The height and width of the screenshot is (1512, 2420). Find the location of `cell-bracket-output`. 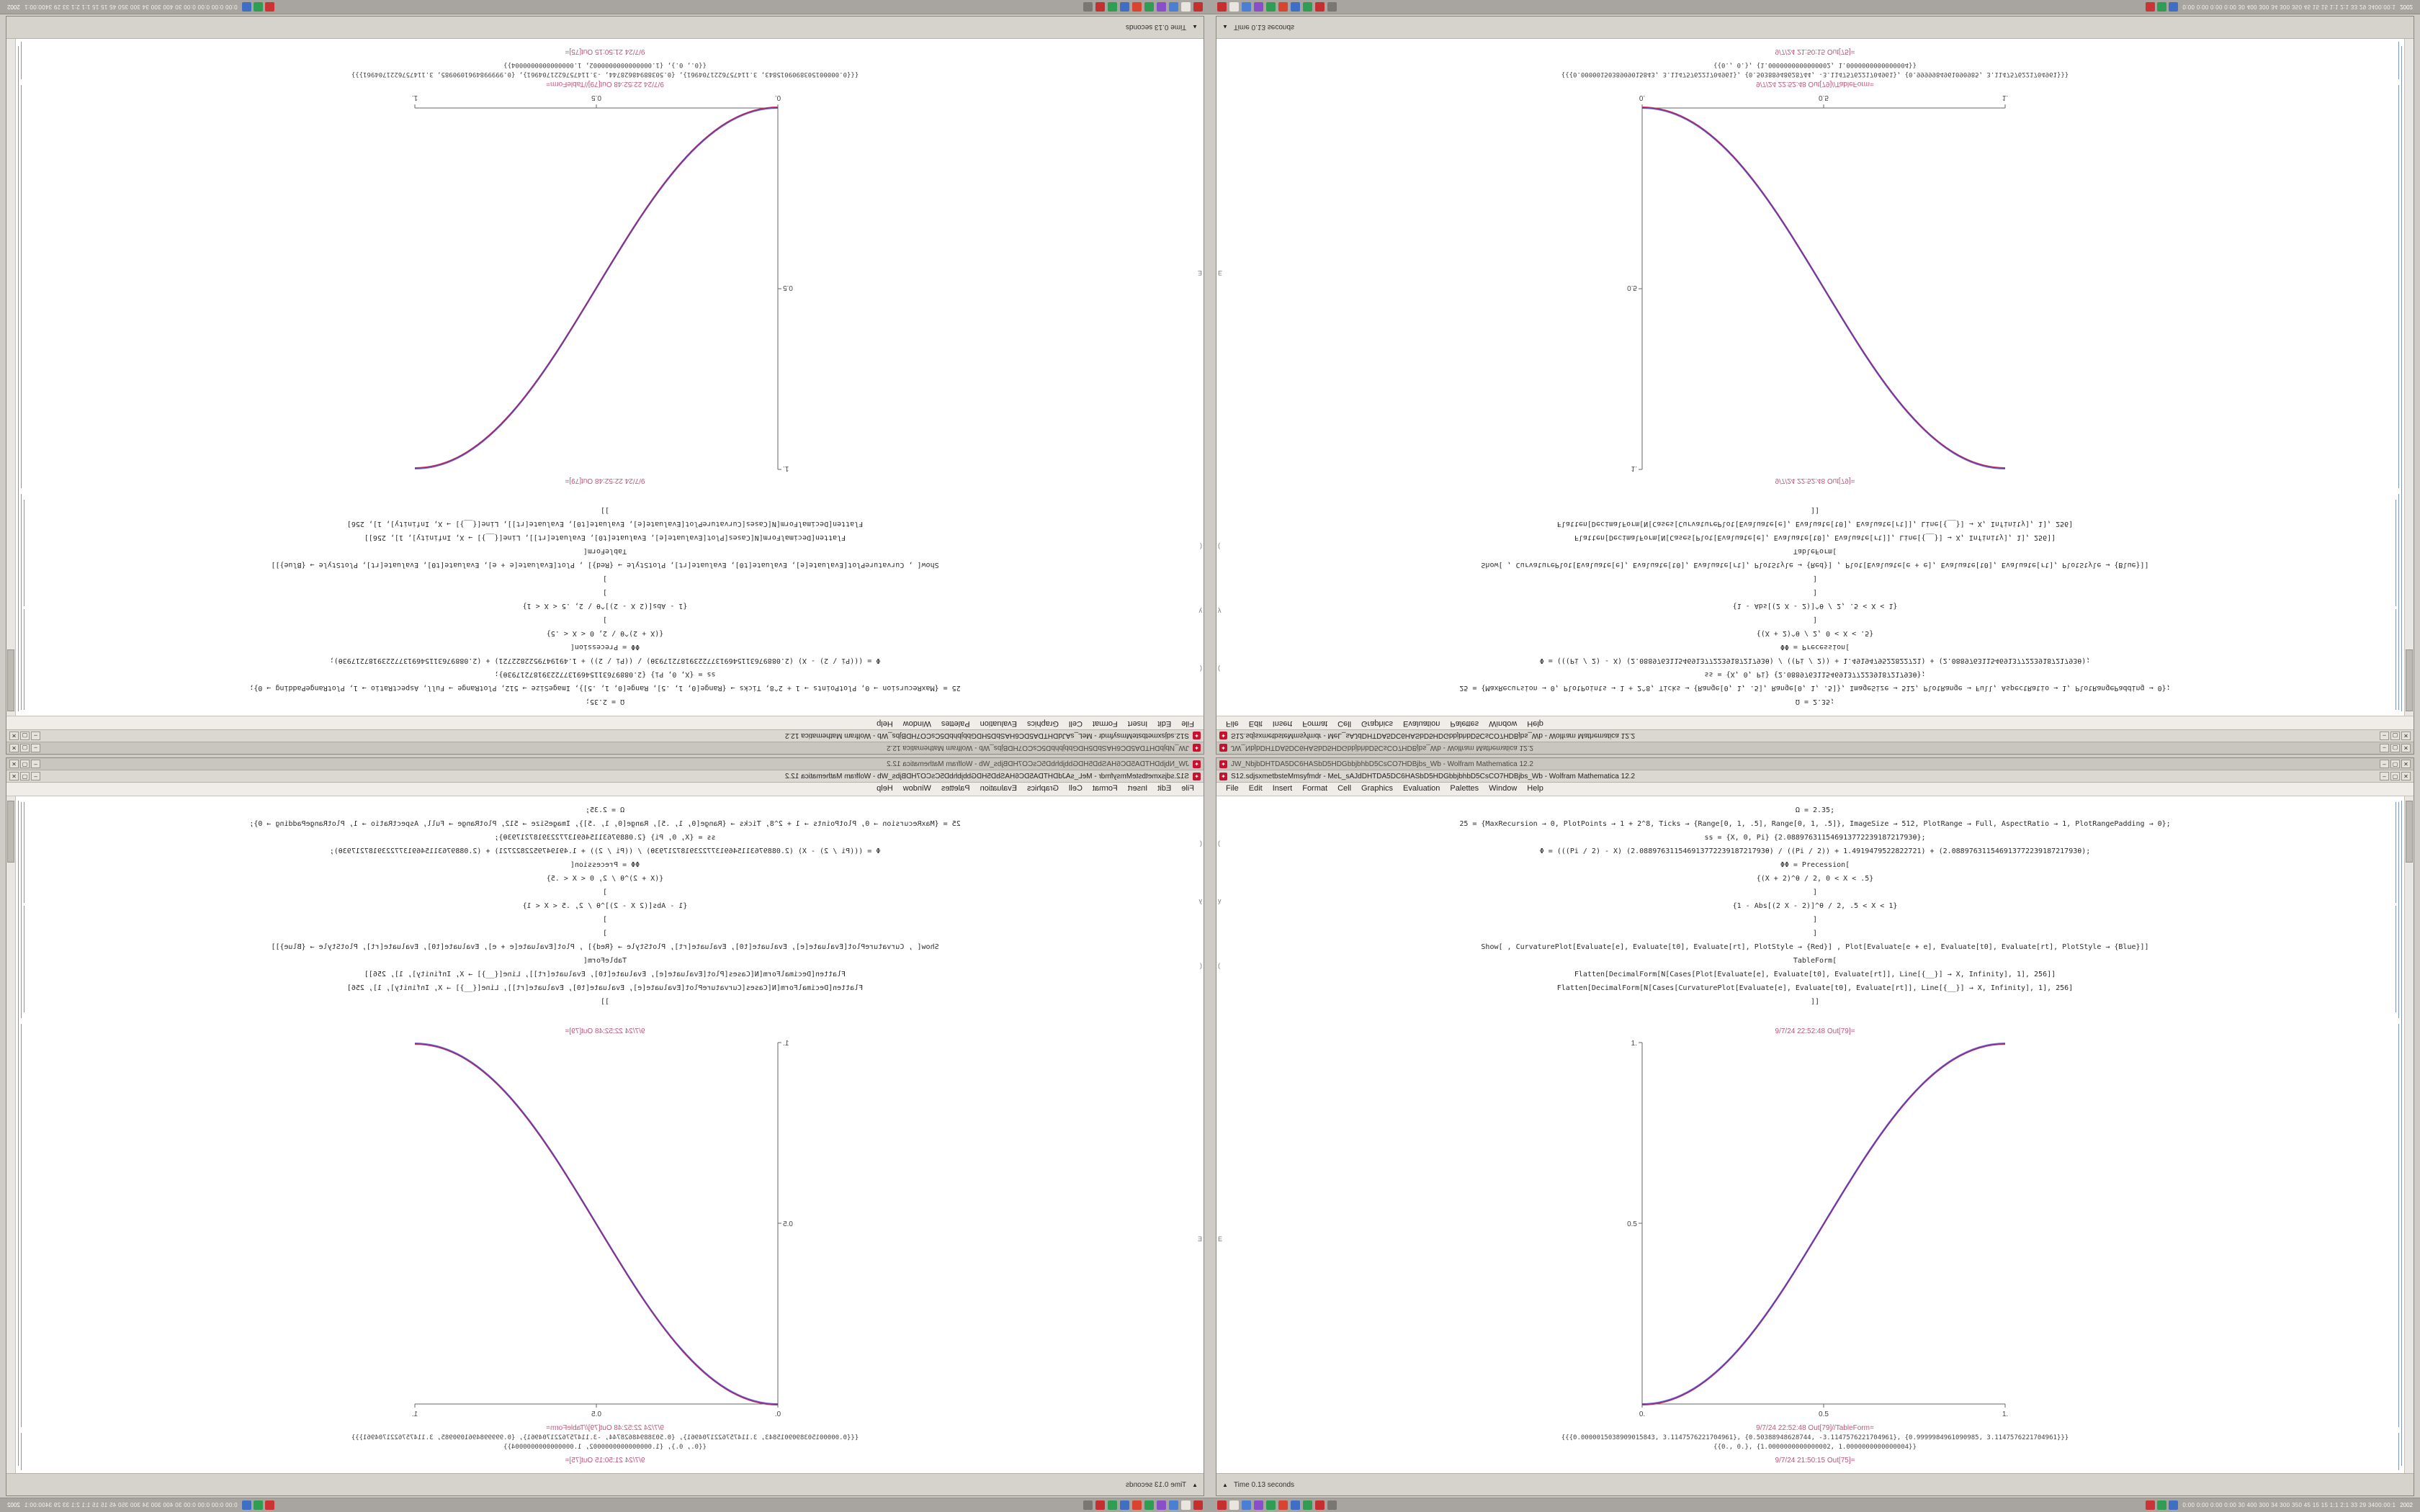

cell-bracket-output is located at coordinates (2398, 1451).